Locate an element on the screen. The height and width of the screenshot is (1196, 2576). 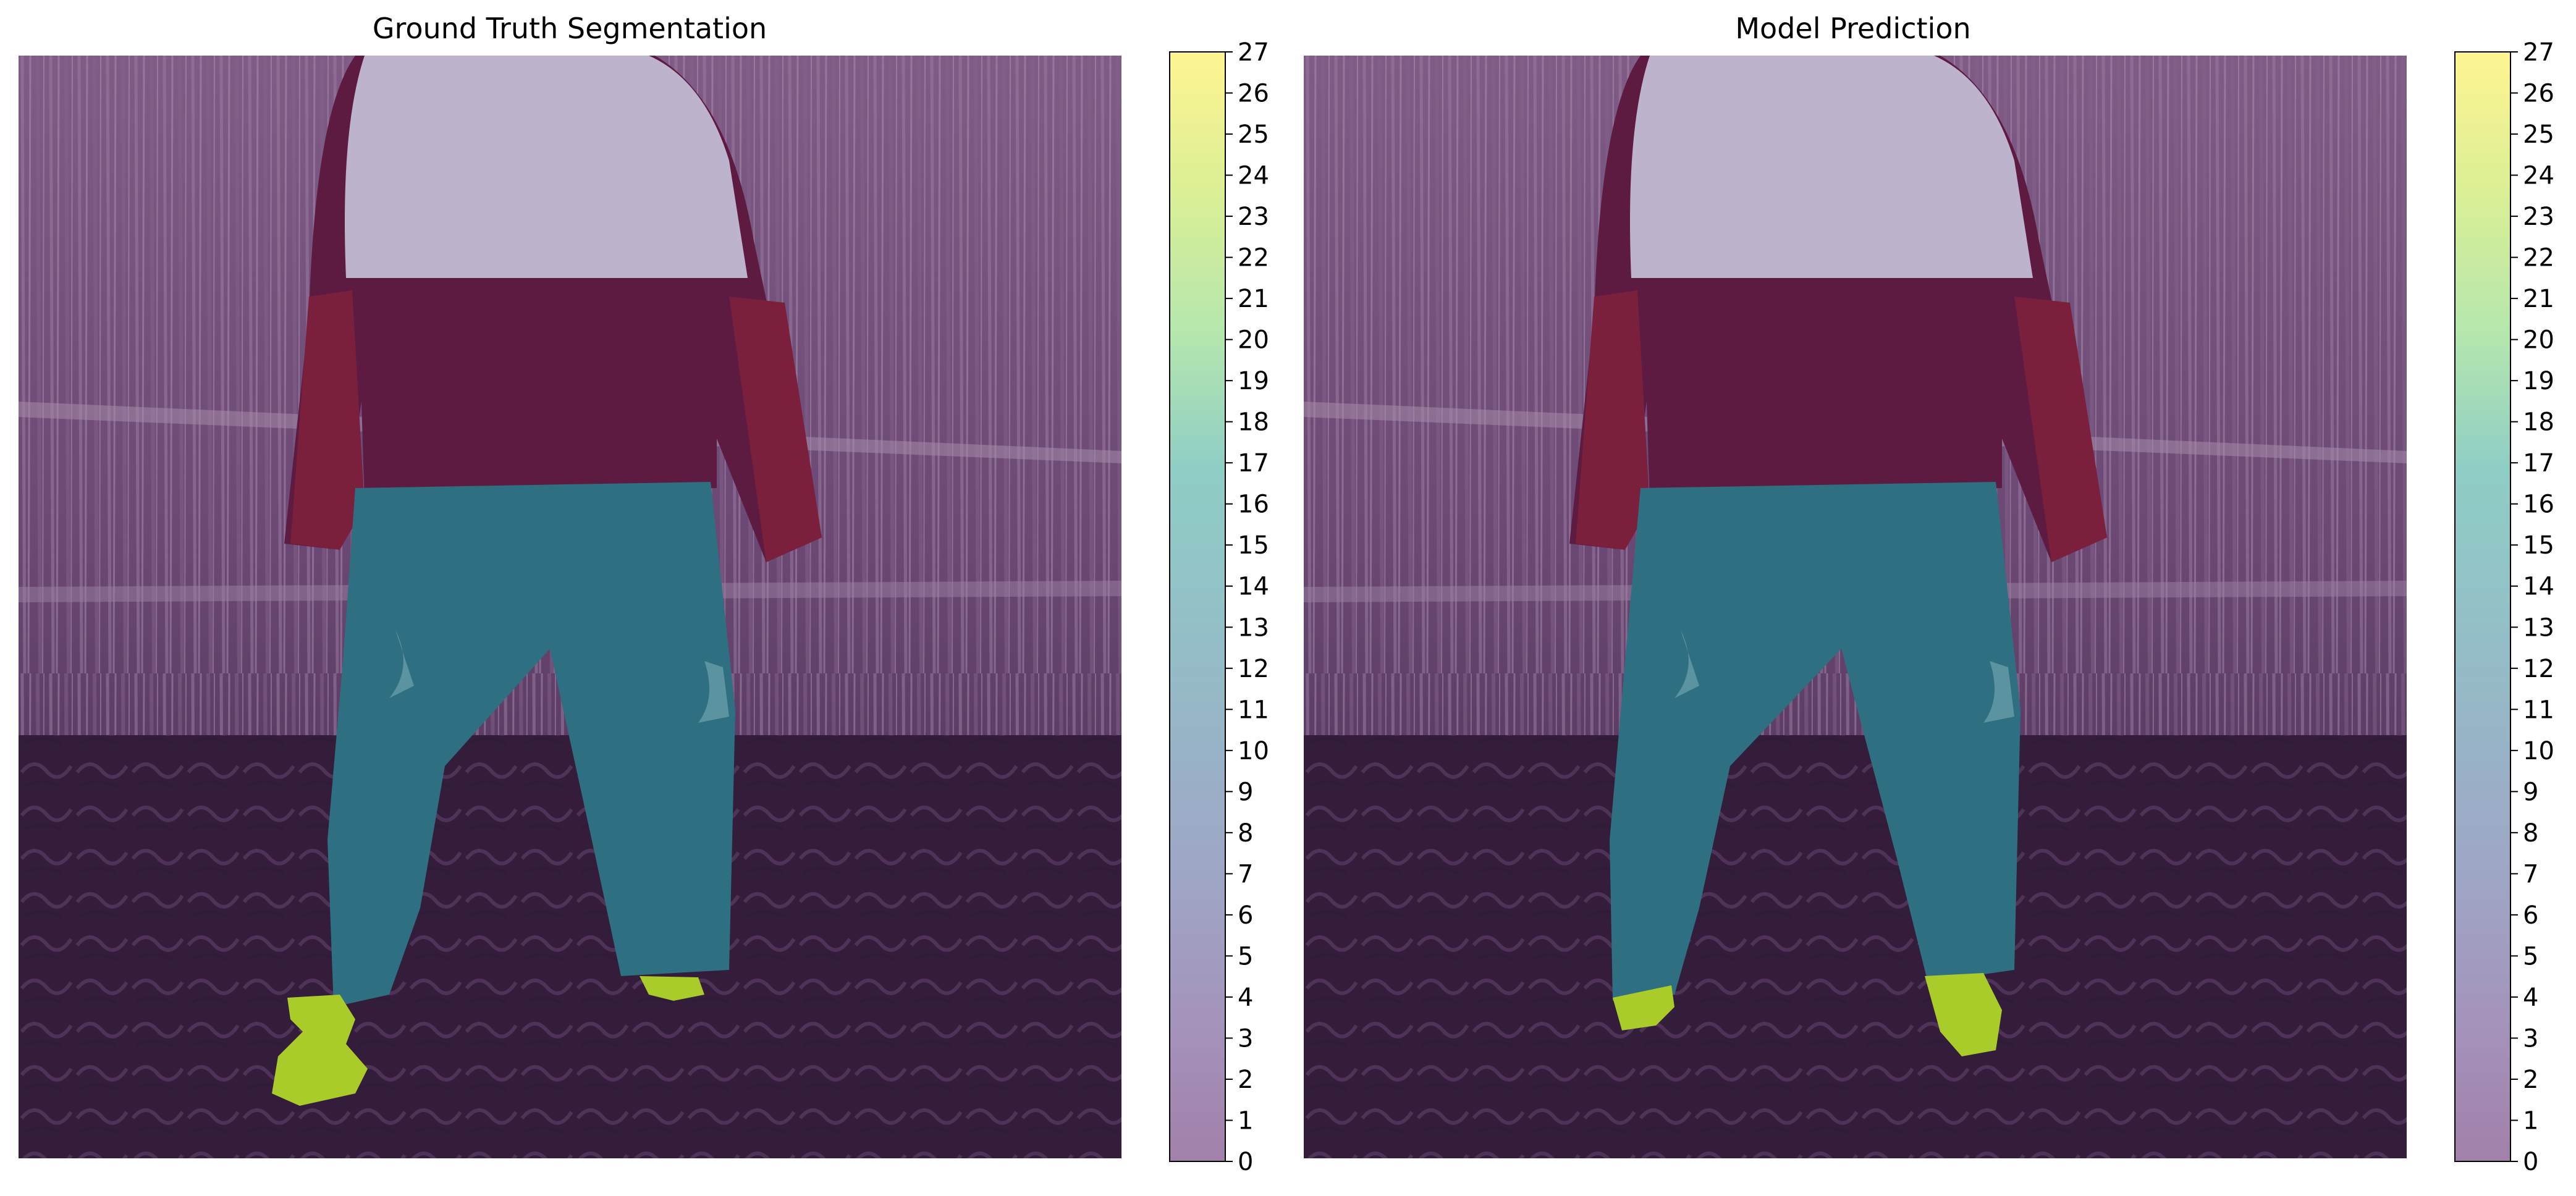
panel-title: Ground Truth Segmentation is located at coordinates (570, 28).